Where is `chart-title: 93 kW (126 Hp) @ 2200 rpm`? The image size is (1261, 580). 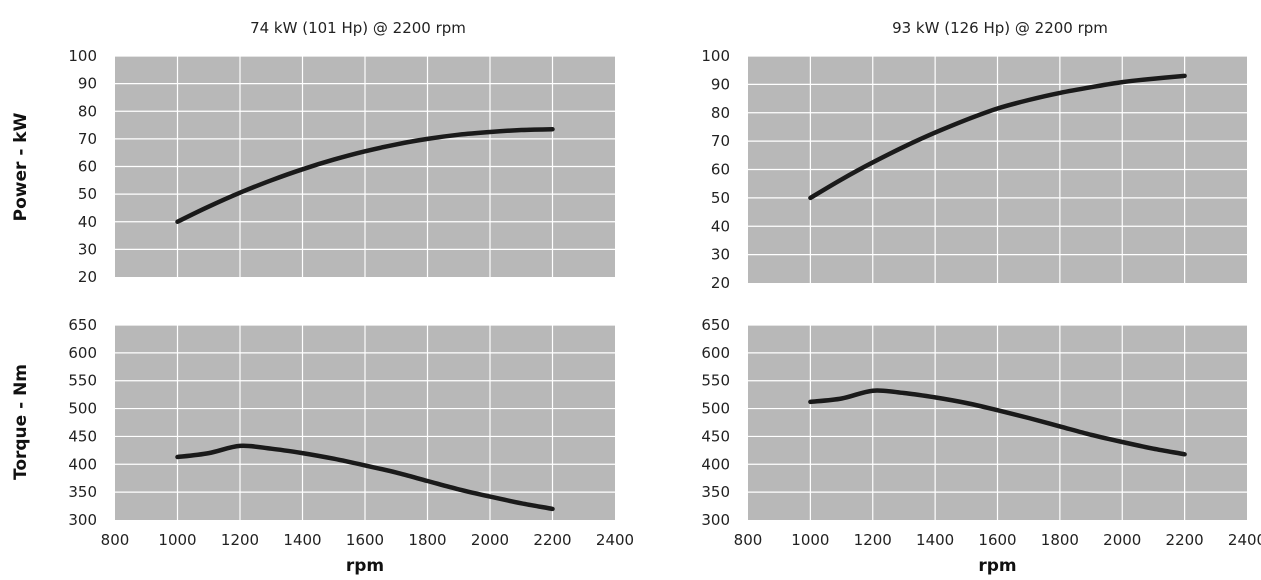
chart-title: 93 kW (126 Hp) @ 2200 rpm is located at coordinates (1000, 28).